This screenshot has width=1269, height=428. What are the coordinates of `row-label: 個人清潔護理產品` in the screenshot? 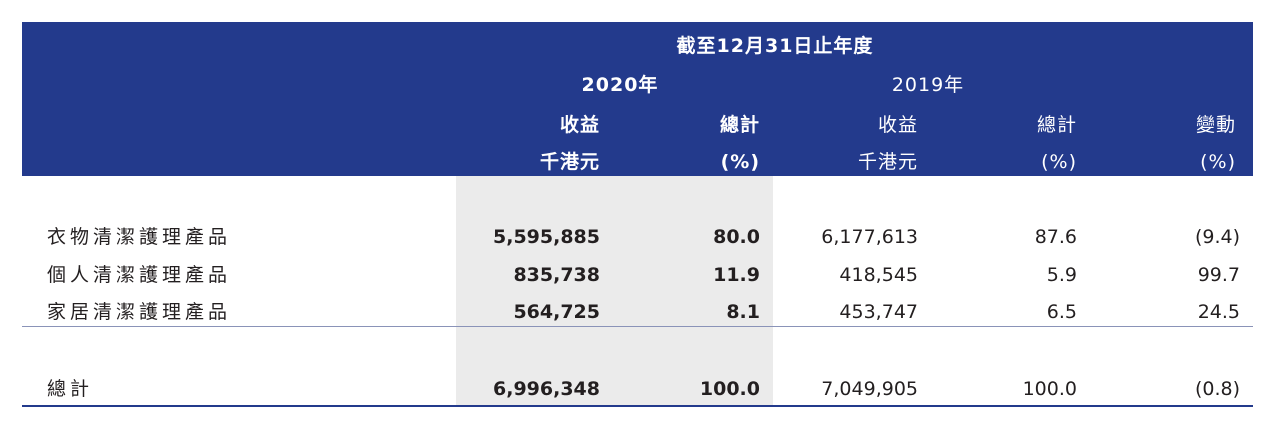 It's located at (139, 275).